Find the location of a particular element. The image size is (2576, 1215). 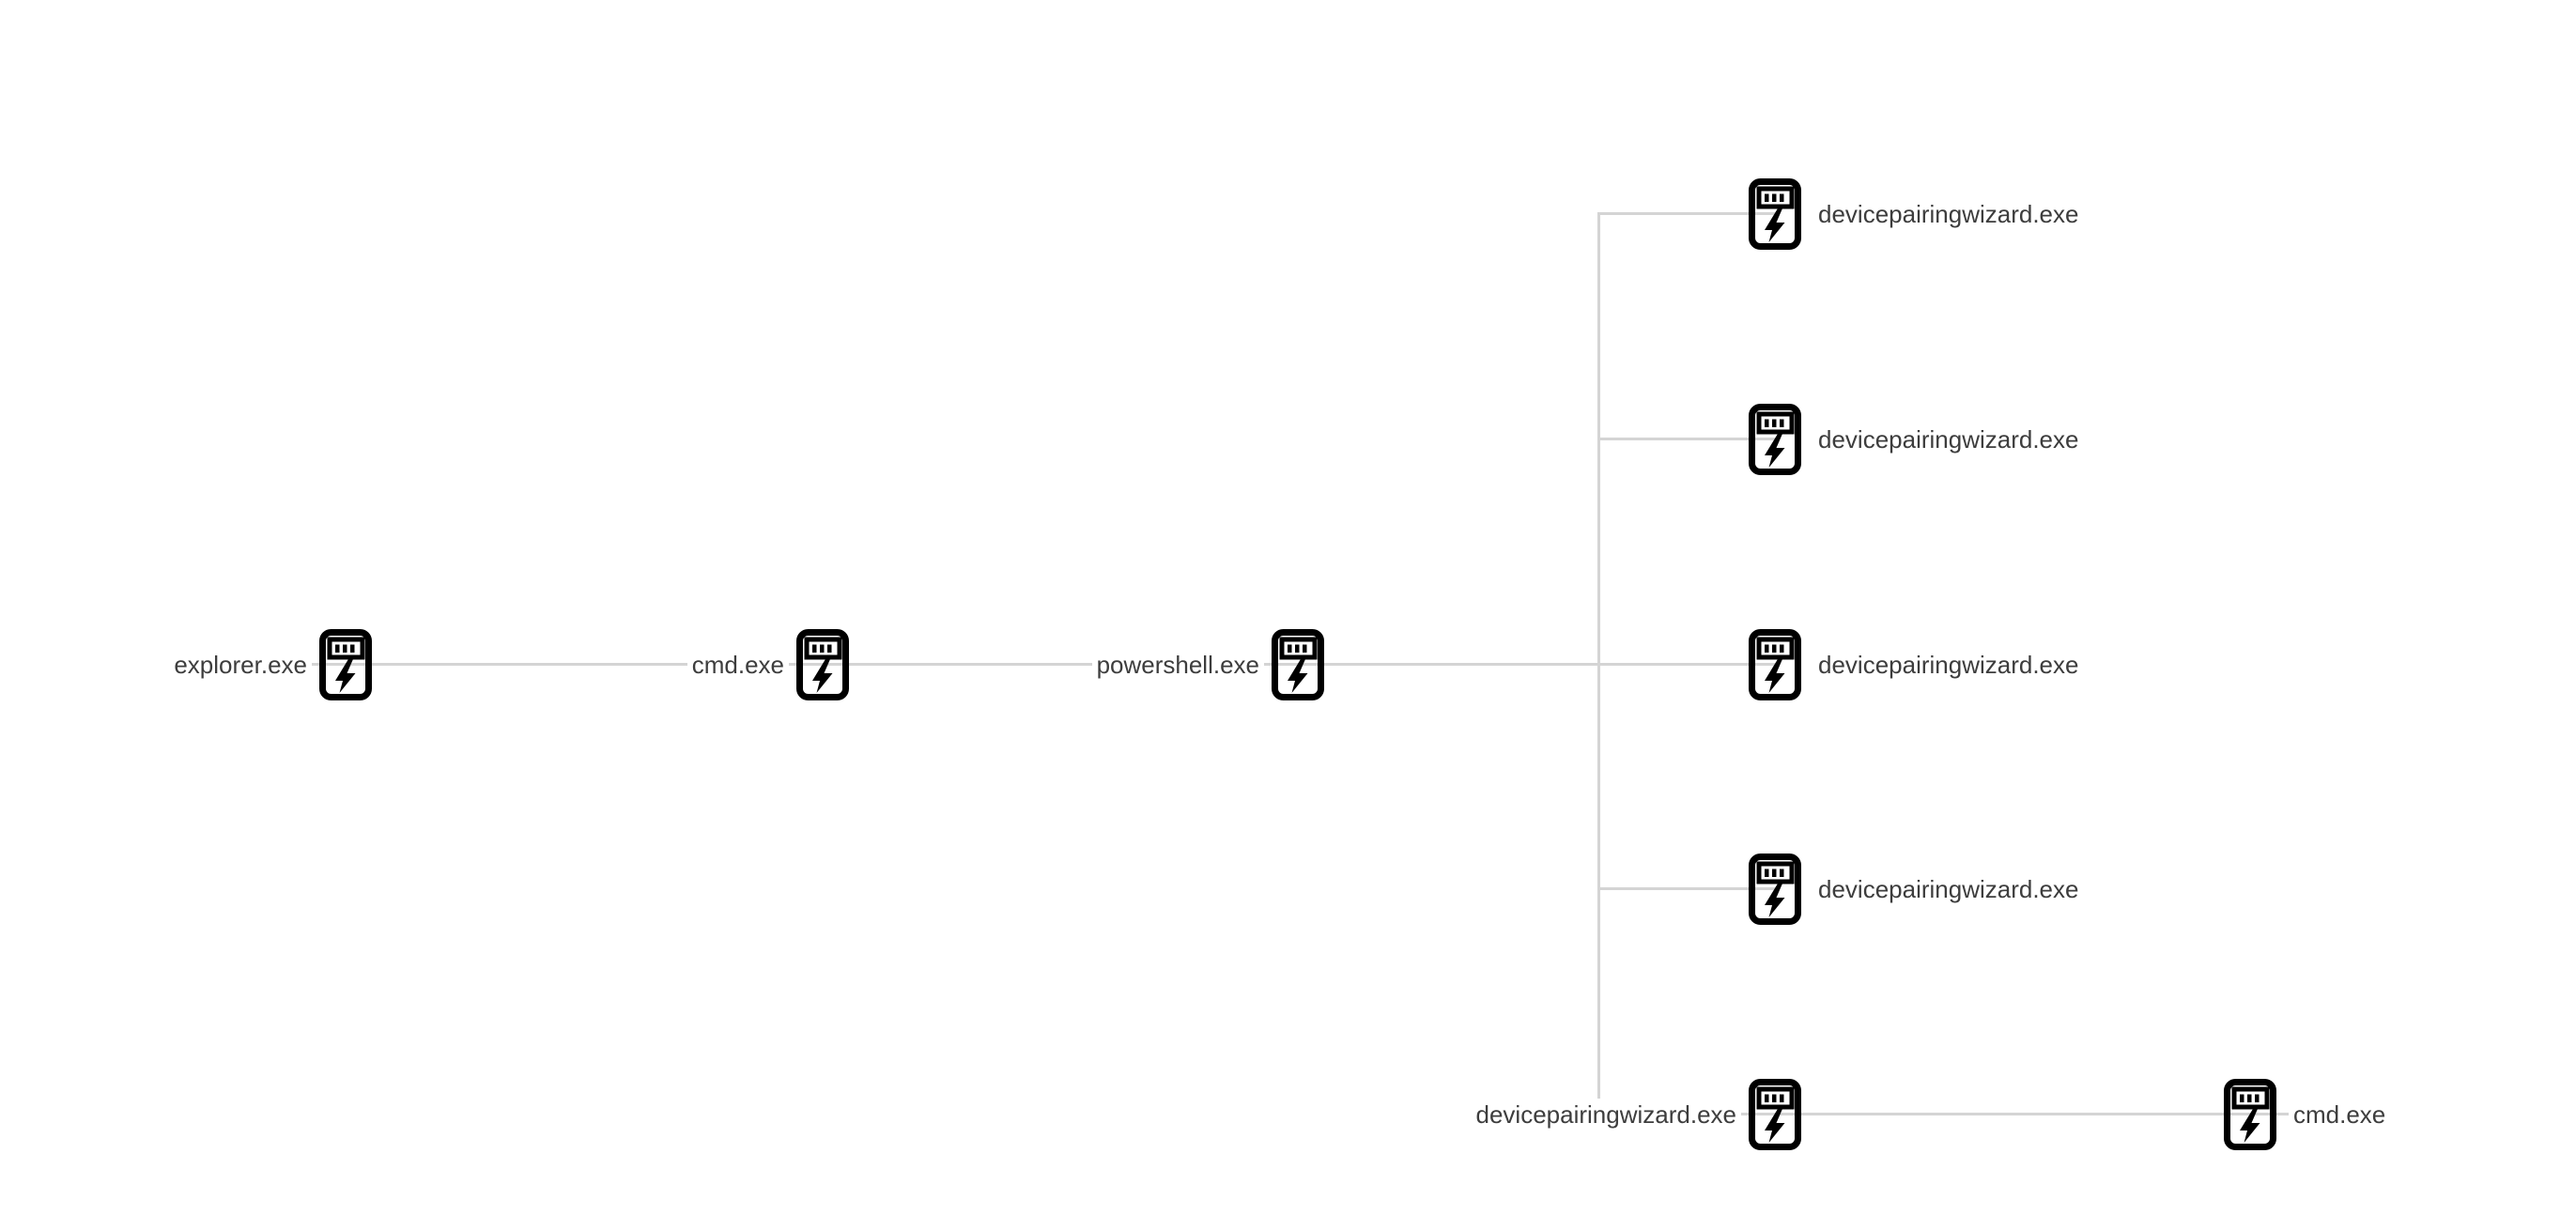

edge-powershell-dpw4 is located at coordinates (1686, 888).